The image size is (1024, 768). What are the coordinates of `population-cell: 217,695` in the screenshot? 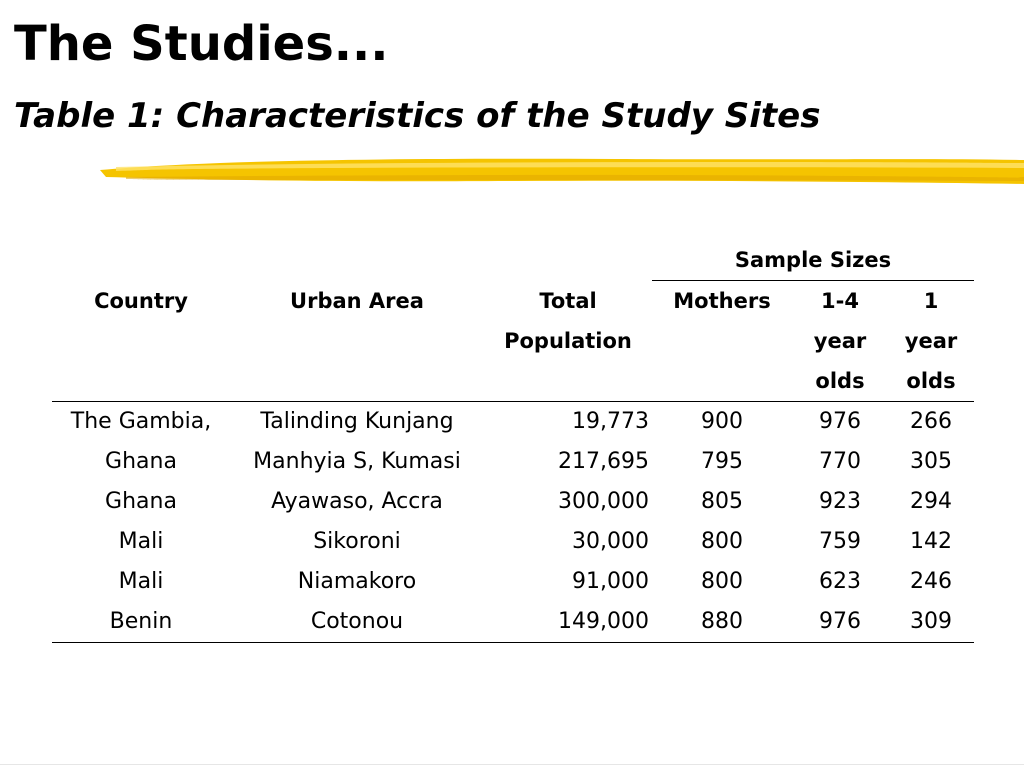 It's located at (603, 461).